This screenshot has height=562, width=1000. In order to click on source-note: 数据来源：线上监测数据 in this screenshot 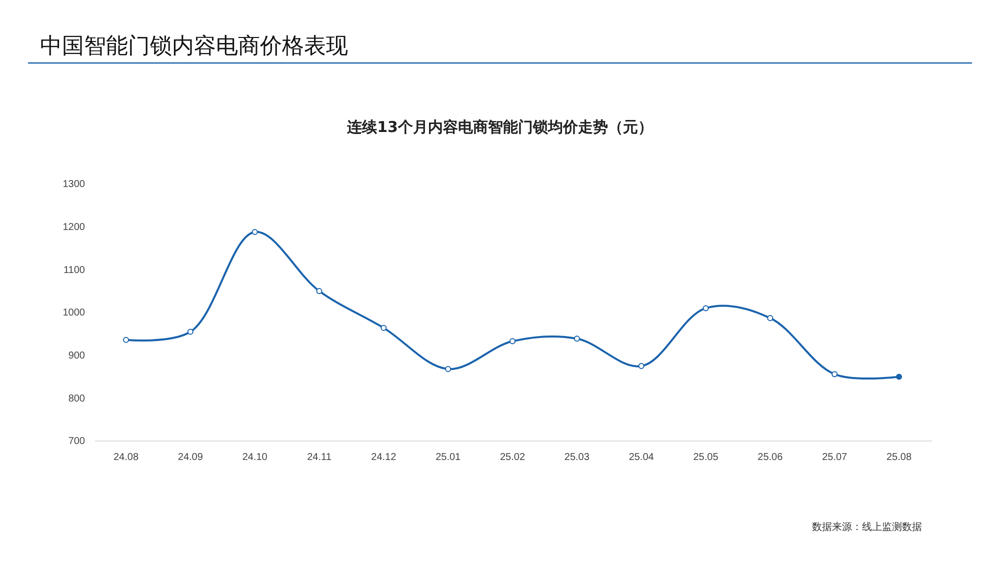, I will do `click(867, 527)`.